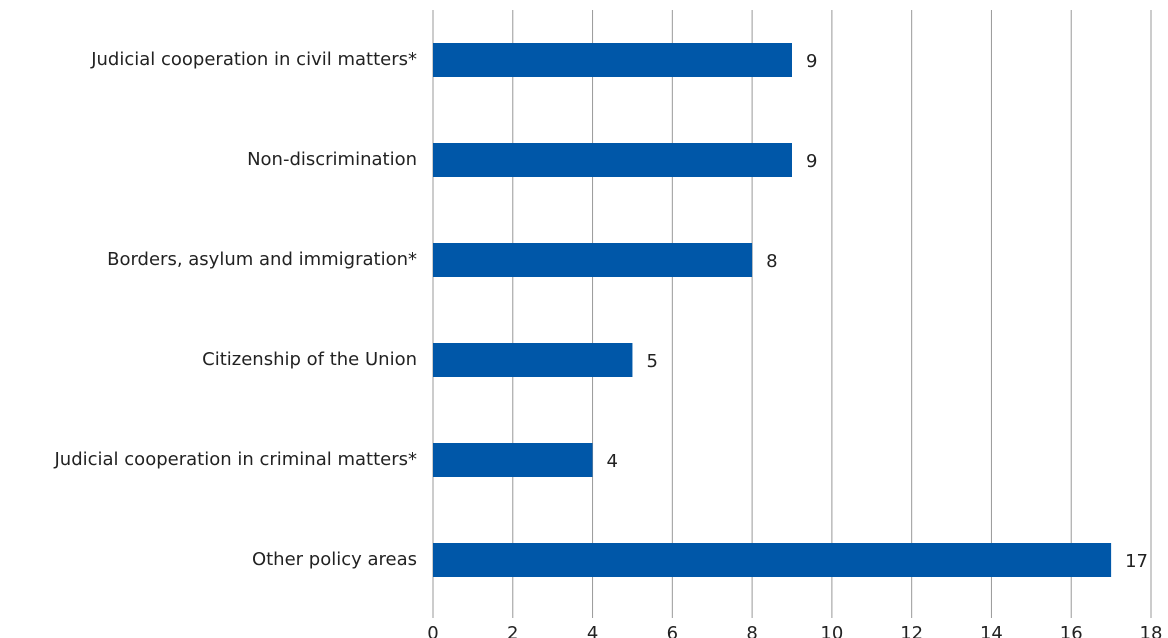 The width and height of the screenshot is (1168, 638). What do you see at coordinates (253, 59) in the screenshot?
I see `y-tick-label: Judicial cooperation in civil matters*` at bounding box center [253, 59].